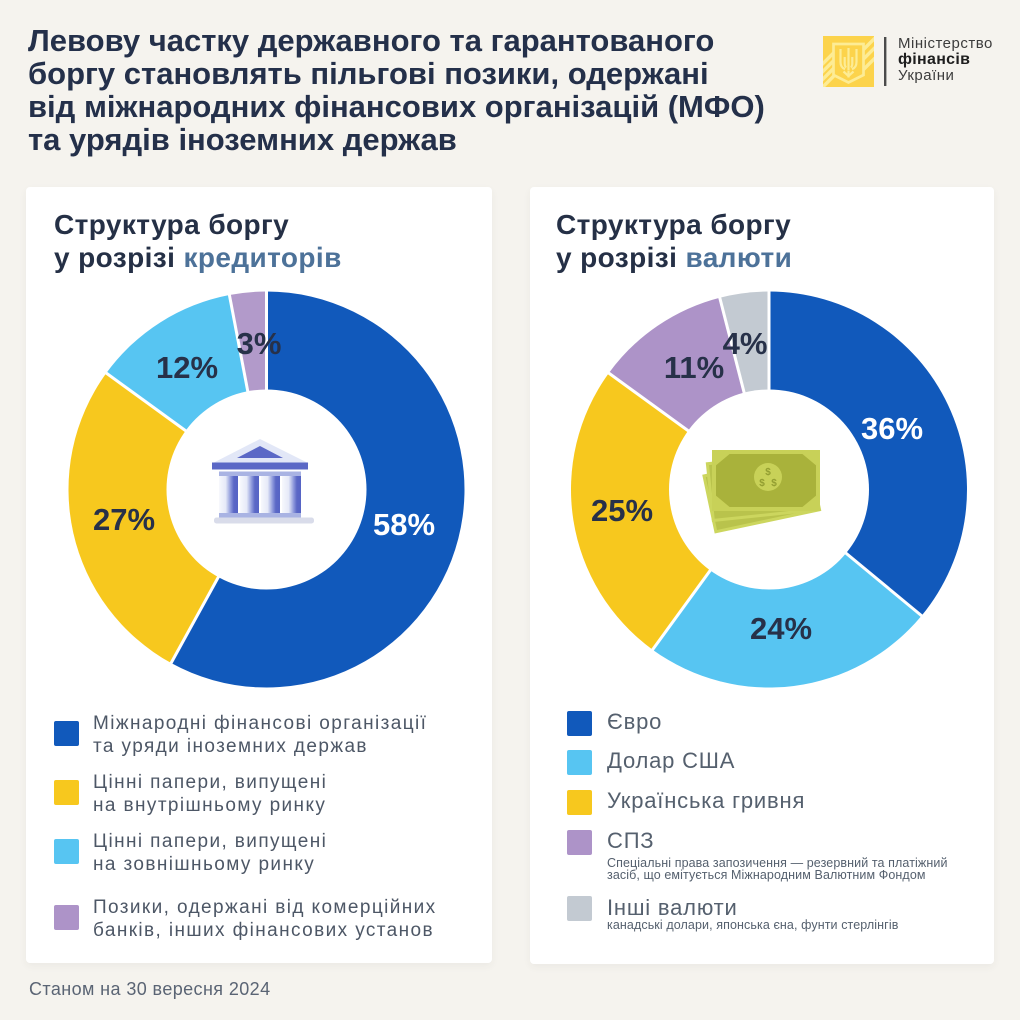  What do you see at coordinates (259, 343) in the screenshot?
I see `svg-text: 3%` at bounding box center [259, 343].